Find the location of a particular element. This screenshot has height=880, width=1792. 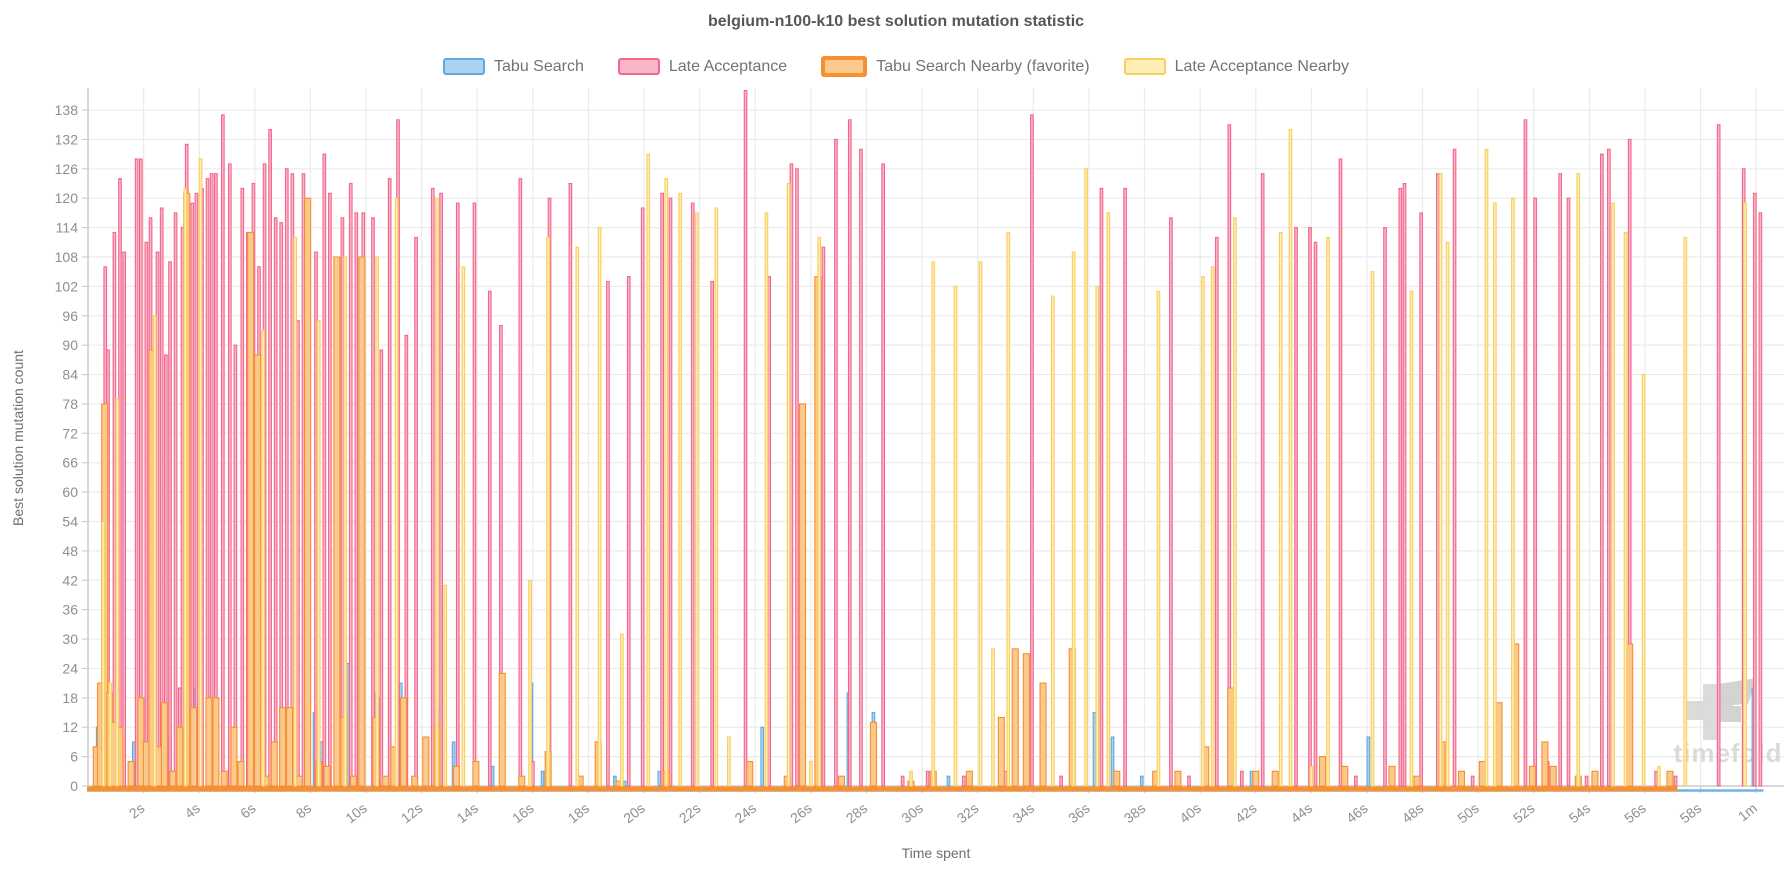

legend-item-late-acceptance: Late Acceptance is located at coordinates (702, 67).